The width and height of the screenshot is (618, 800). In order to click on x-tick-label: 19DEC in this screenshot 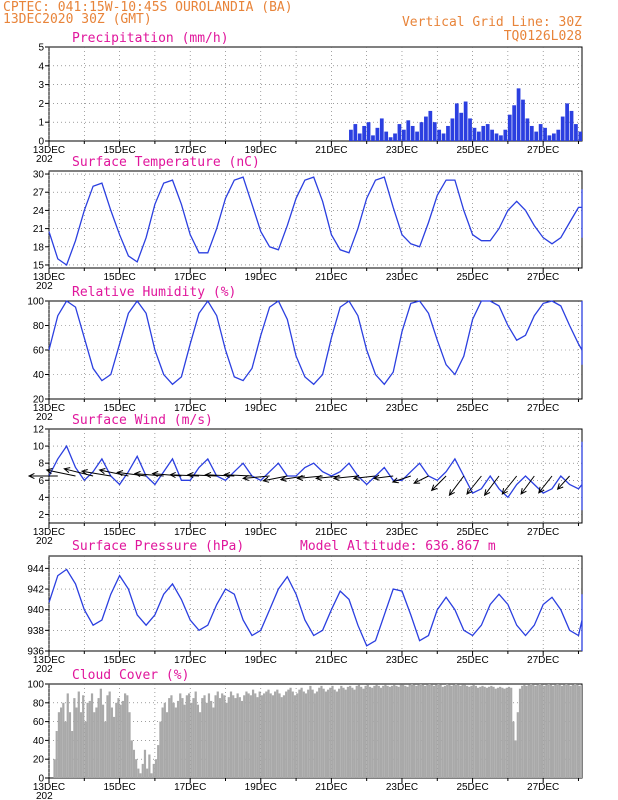, I will do `click(261, 277)`.